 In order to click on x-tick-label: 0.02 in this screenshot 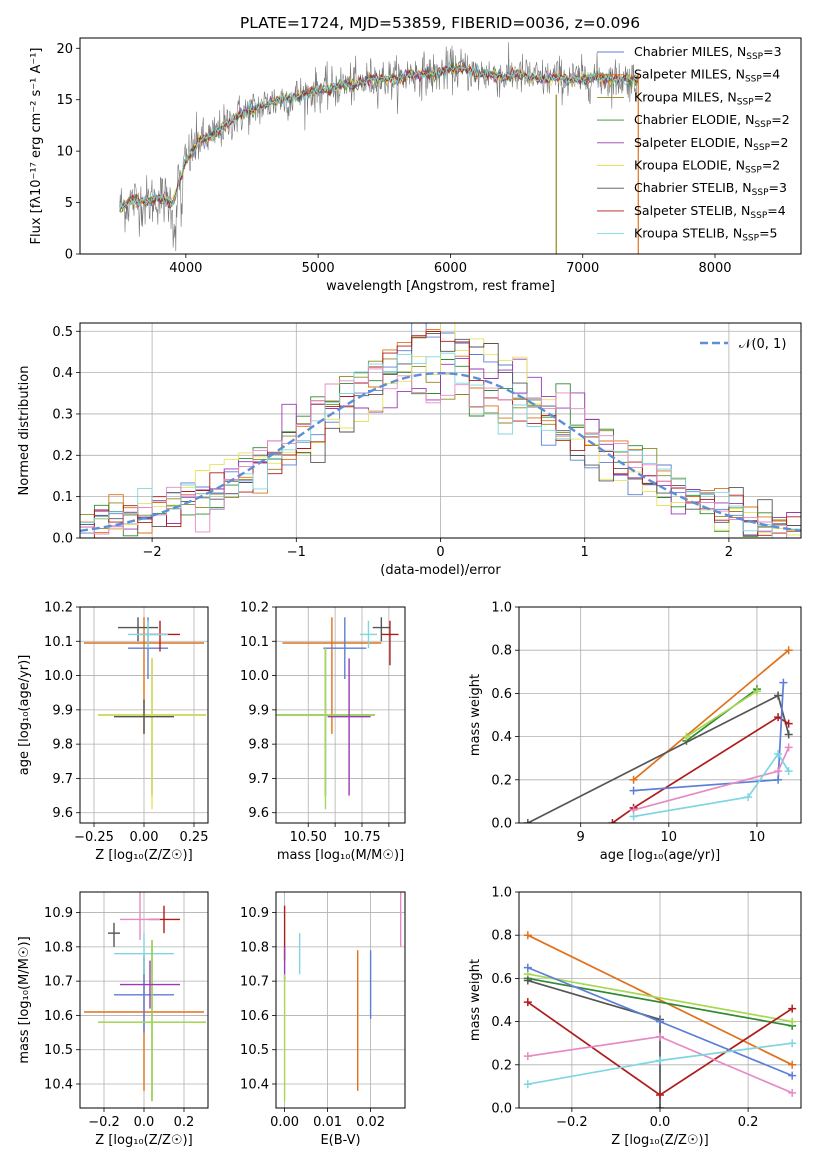, I will do `click(370, 1122)`.